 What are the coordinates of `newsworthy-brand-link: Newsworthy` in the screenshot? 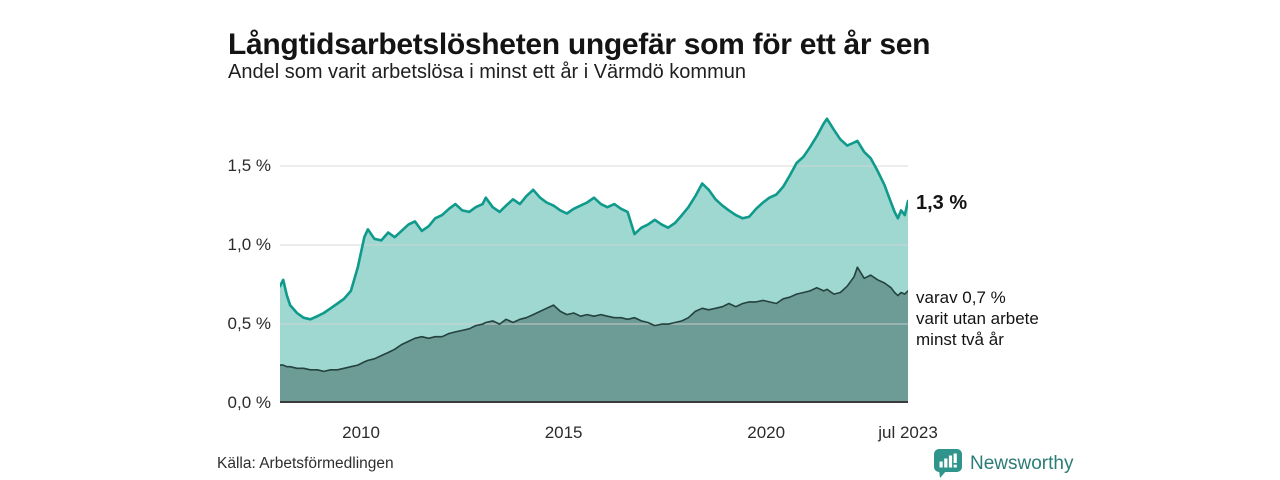 It's located at (1003, 464).